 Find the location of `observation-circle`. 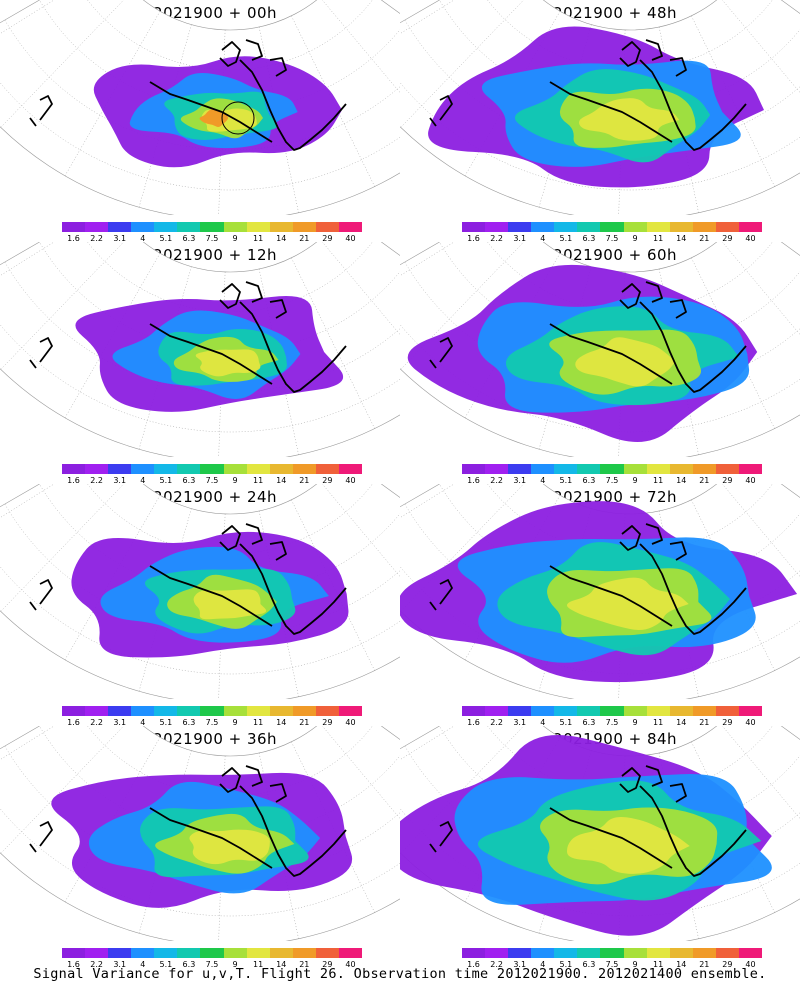

observation-circle is located at coordinates (238, 118).